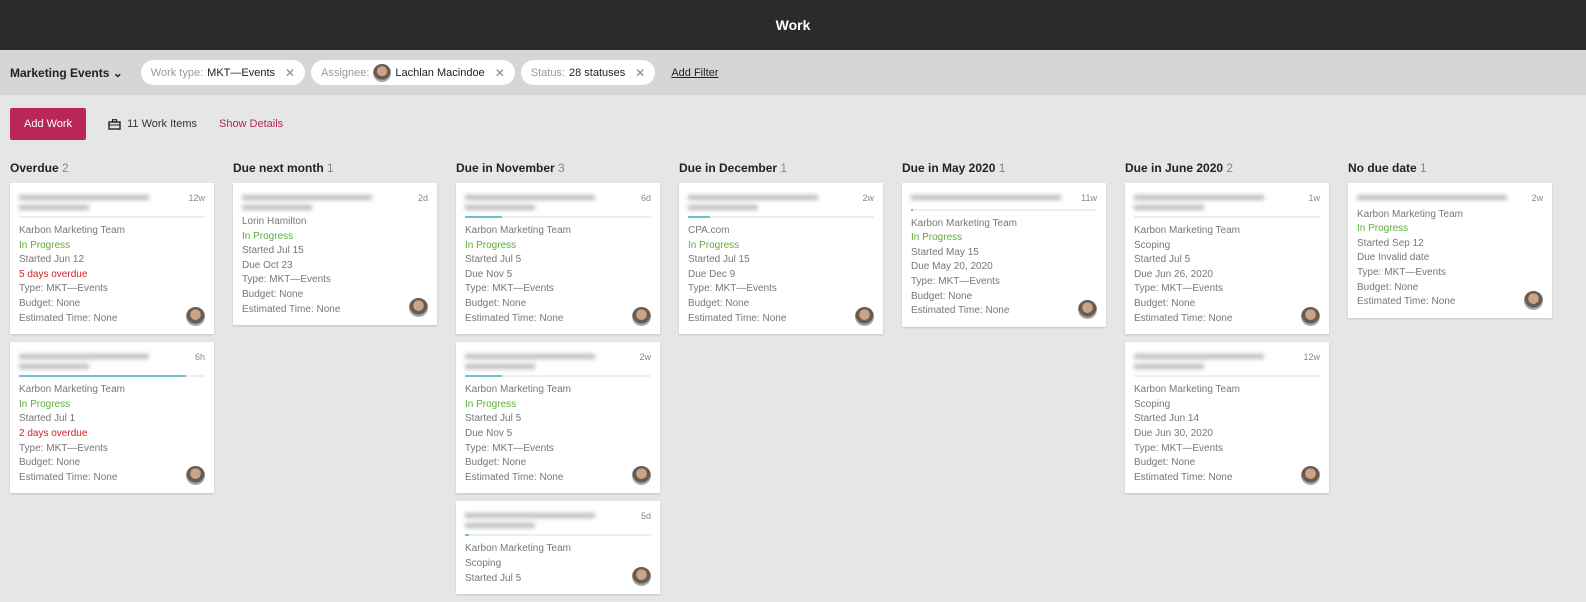 The image size is (1586, 602). I want to click on card-age: 11w, so click(1089, 198).